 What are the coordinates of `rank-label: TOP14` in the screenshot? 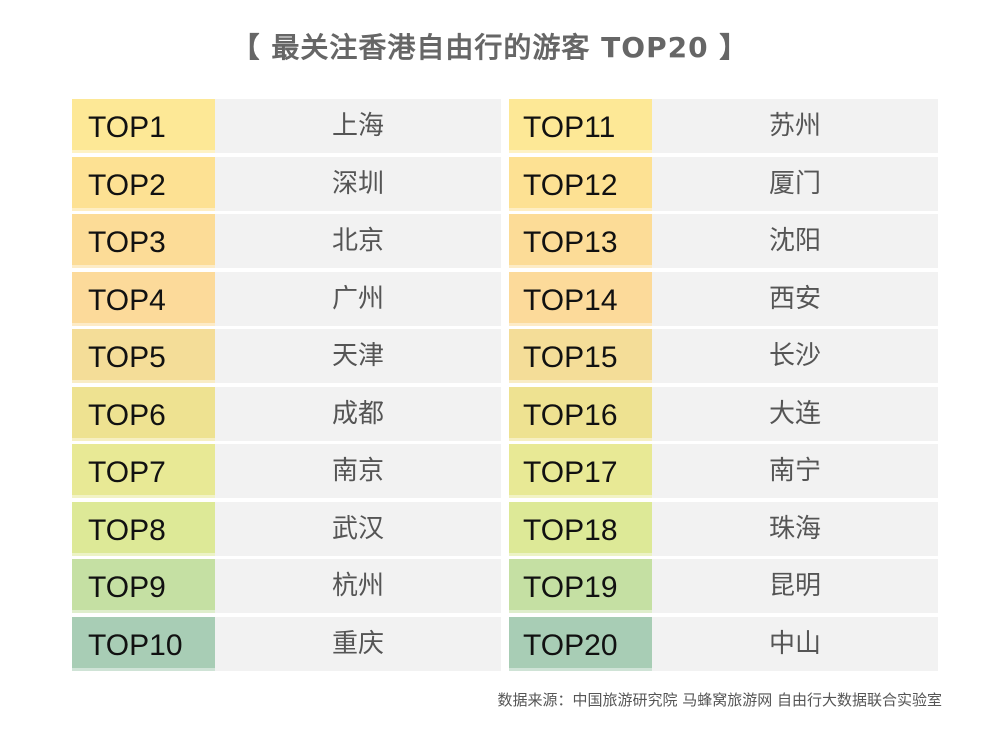 It's located at (580, 298).